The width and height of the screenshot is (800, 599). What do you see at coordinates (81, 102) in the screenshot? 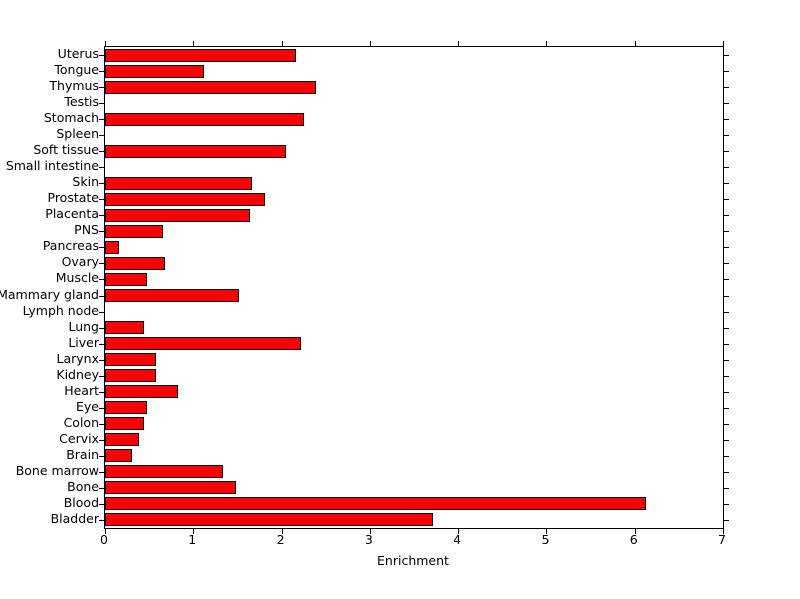
I see `y-axis-tick-label: Testis` at bounding box center [81, 102].